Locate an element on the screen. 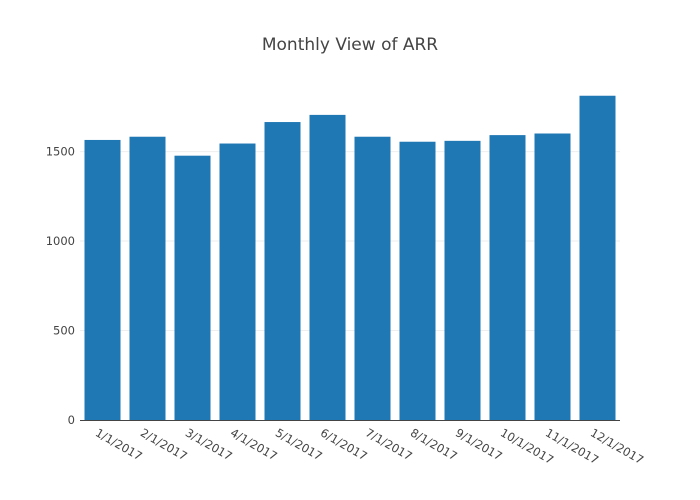 This screenshot has height=500, width=700. x-tick-label: 5/1/2017 is located at coordinates (299, 444).